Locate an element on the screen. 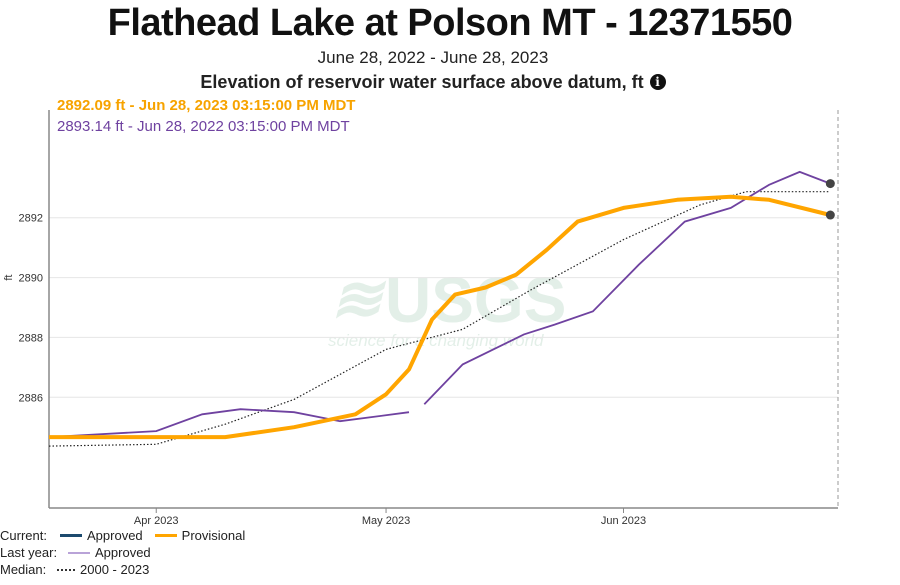 The width and height of the screenshot is (900, 585). y-axis-label: ft is located at coordinates (9, 278).